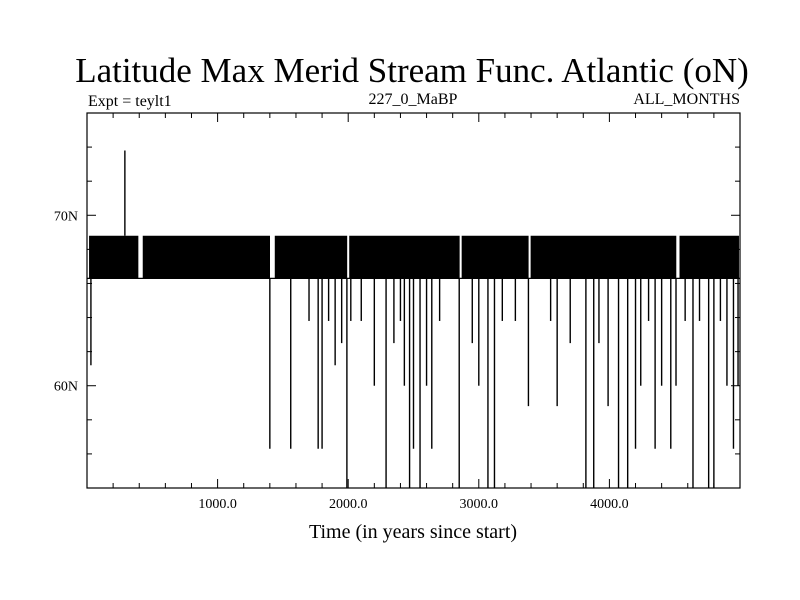  I want to click on subtitle-left: Expt = teylt1, so click(130, 101).